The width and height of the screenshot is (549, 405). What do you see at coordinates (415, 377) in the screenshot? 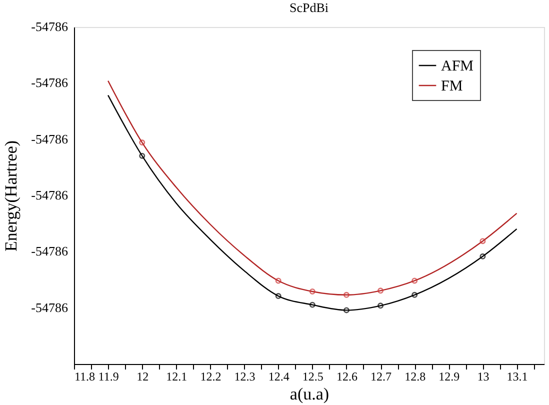
I see `x-tick-label: 12.8` at bounding box center [415, 377].